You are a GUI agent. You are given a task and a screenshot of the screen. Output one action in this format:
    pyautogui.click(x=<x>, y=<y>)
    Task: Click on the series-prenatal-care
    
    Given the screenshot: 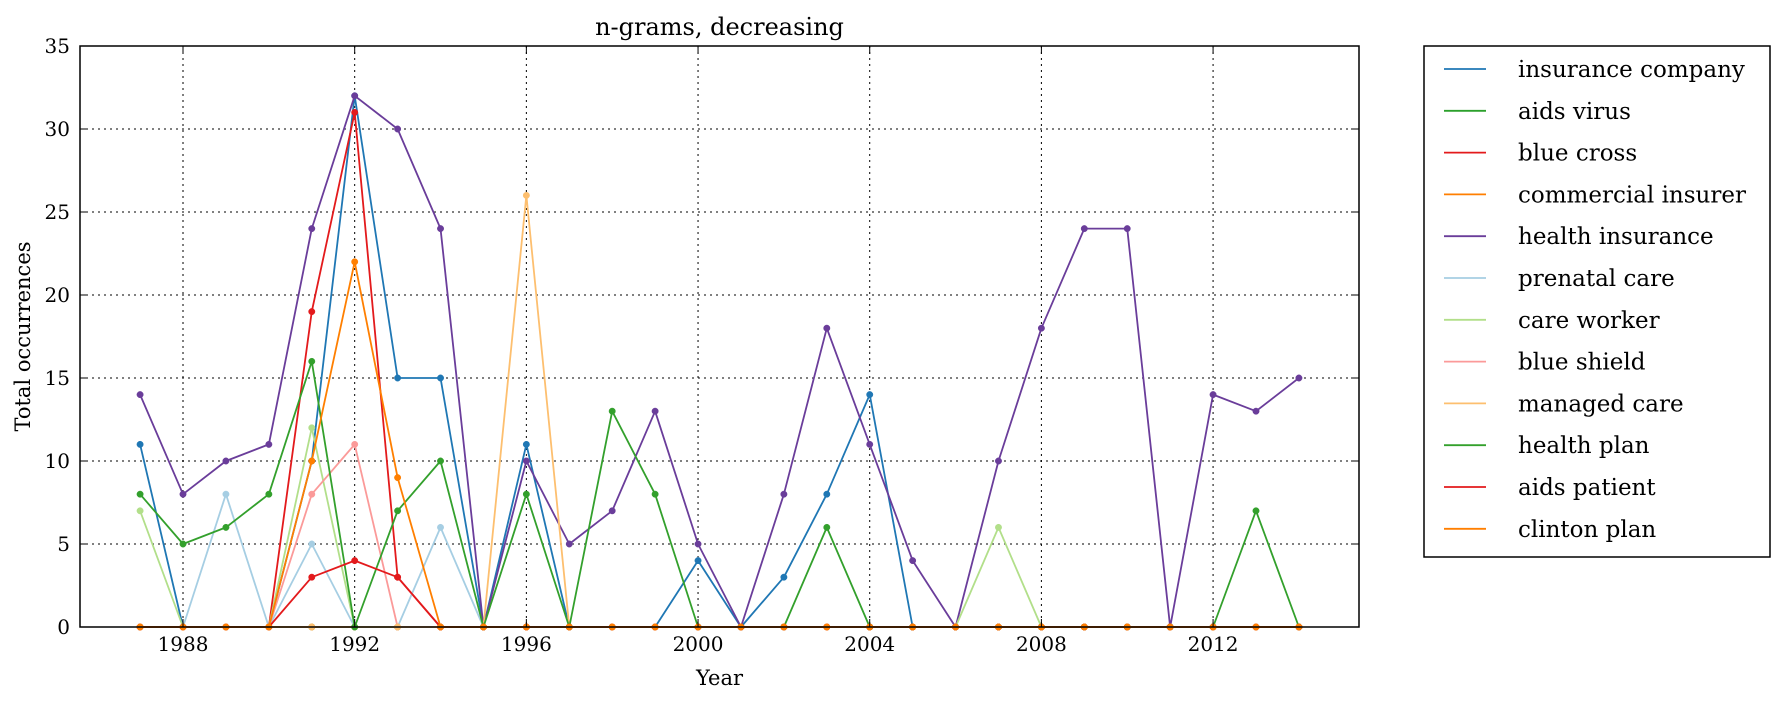 What is the action you would take?
    pyautogui.click(x=719, y=560)
    